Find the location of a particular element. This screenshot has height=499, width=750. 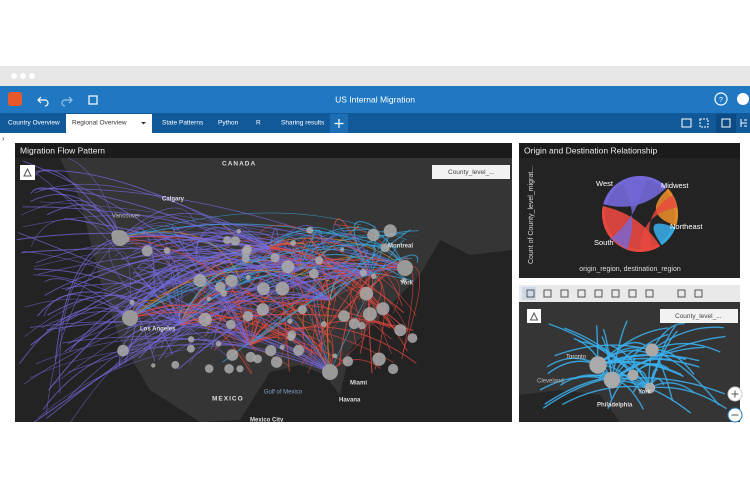

redo-button is located at coordinates (67, 101).